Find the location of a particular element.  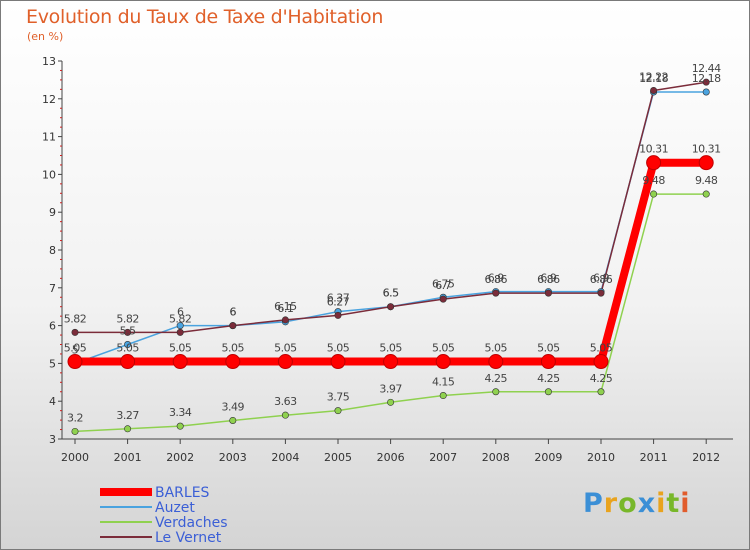

legend-label: Verdaches is located at coordinates (191, 523).